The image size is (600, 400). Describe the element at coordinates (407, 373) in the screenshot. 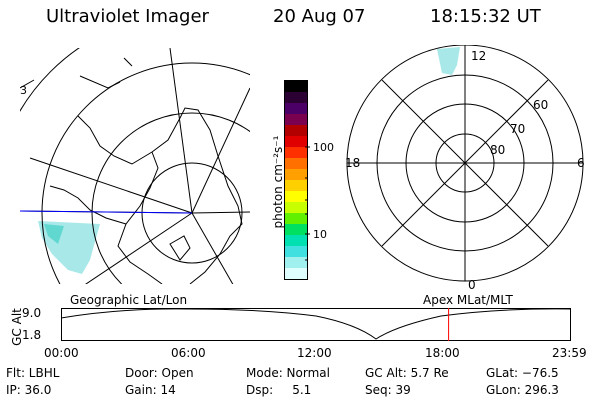

I see `status-gc-alt: GC Alt: 5.7 Re` at that location.